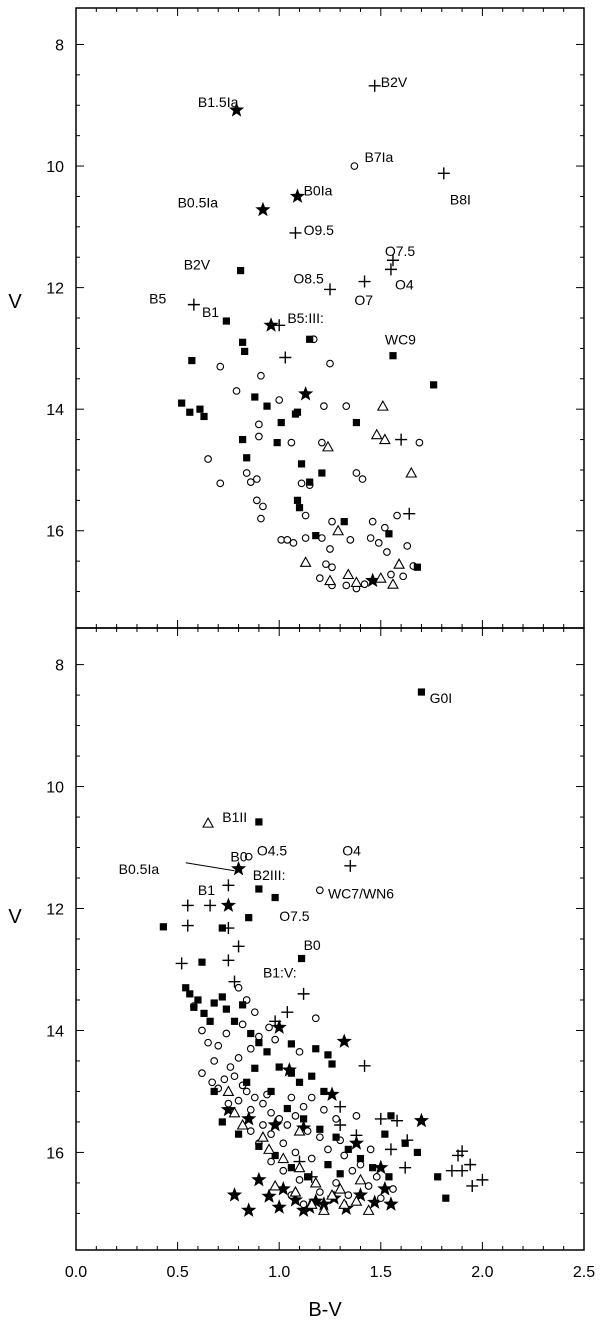 This screenshot has width=600, height=1322. What do you see at coordinates (294, 916) in the screenshot?
I see `annotation-label: O7.5` at bounding box center [294, 916].